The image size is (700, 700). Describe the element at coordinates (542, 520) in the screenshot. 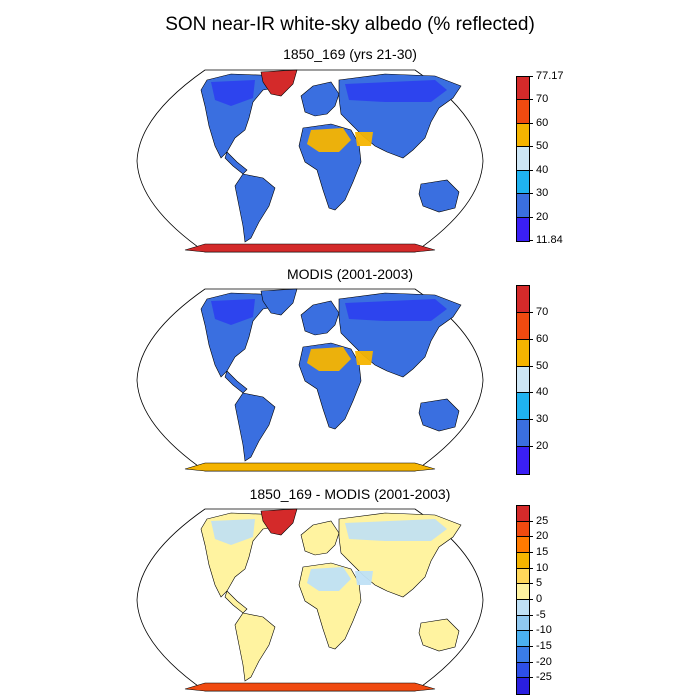

I see `colorbar-tick-label: 25` at that location.